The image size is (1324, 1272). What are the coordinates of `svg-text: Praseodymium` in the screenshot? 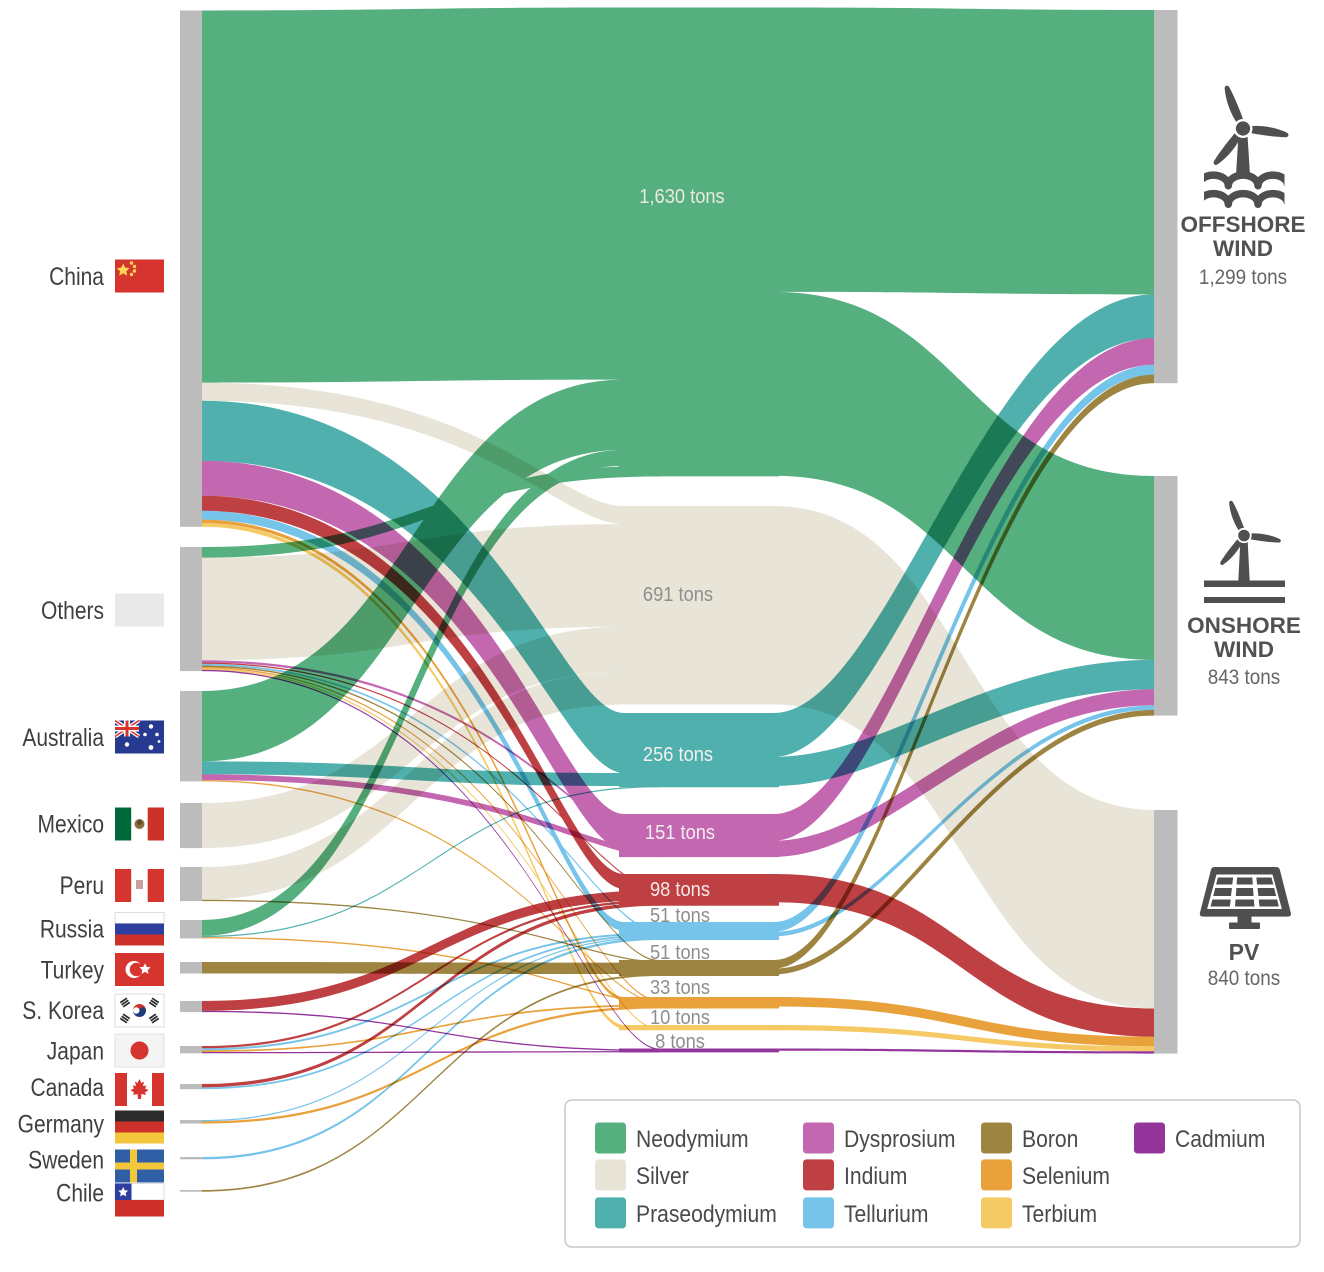 It's located at (706, 1214).